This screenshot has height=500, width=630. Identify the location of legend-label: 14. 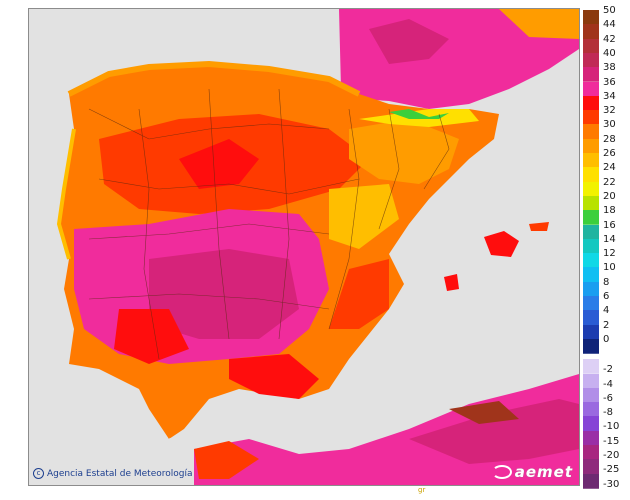
(609, 239).